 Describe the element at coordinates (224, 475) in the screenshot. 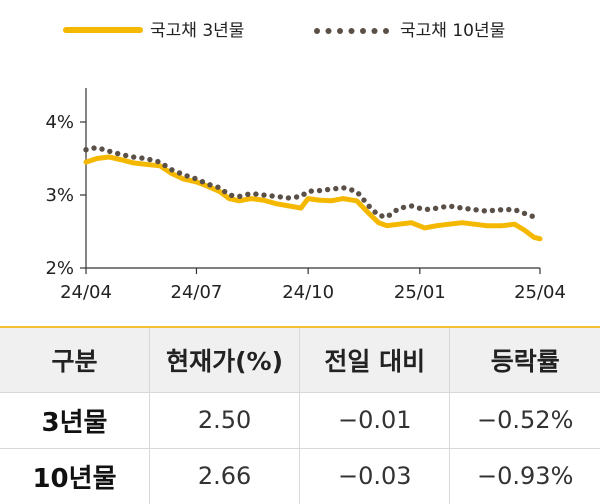

I see `row-current: 2.66` at that location.